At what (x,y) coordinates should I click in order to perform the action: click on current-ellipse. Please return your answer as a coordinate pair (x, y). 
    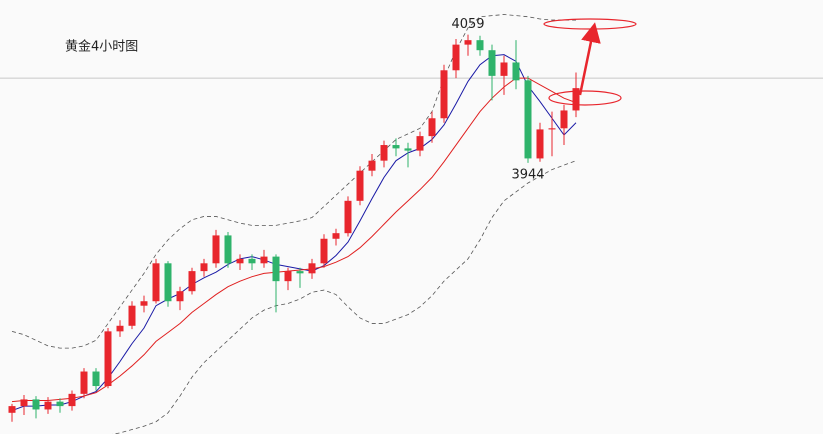
    Looking at the image, I should click on (585, 98).